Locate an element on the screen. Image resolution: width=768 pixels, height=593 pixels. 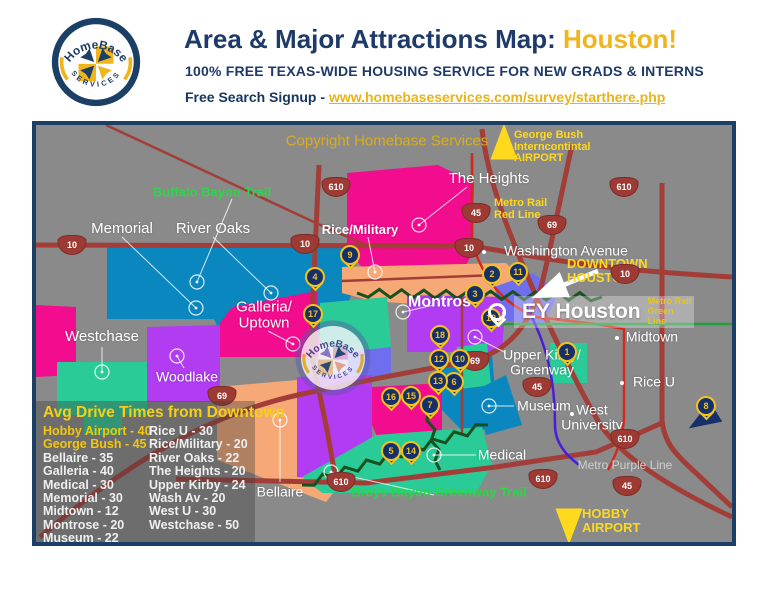
map-pin-4: 4 is located at coordinates (315, 279).